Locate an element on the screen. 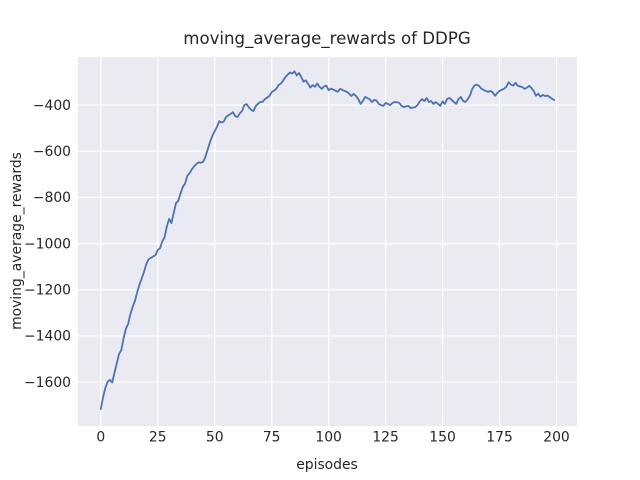  x-tick-label: 125 is located at coordinates (385, 438).